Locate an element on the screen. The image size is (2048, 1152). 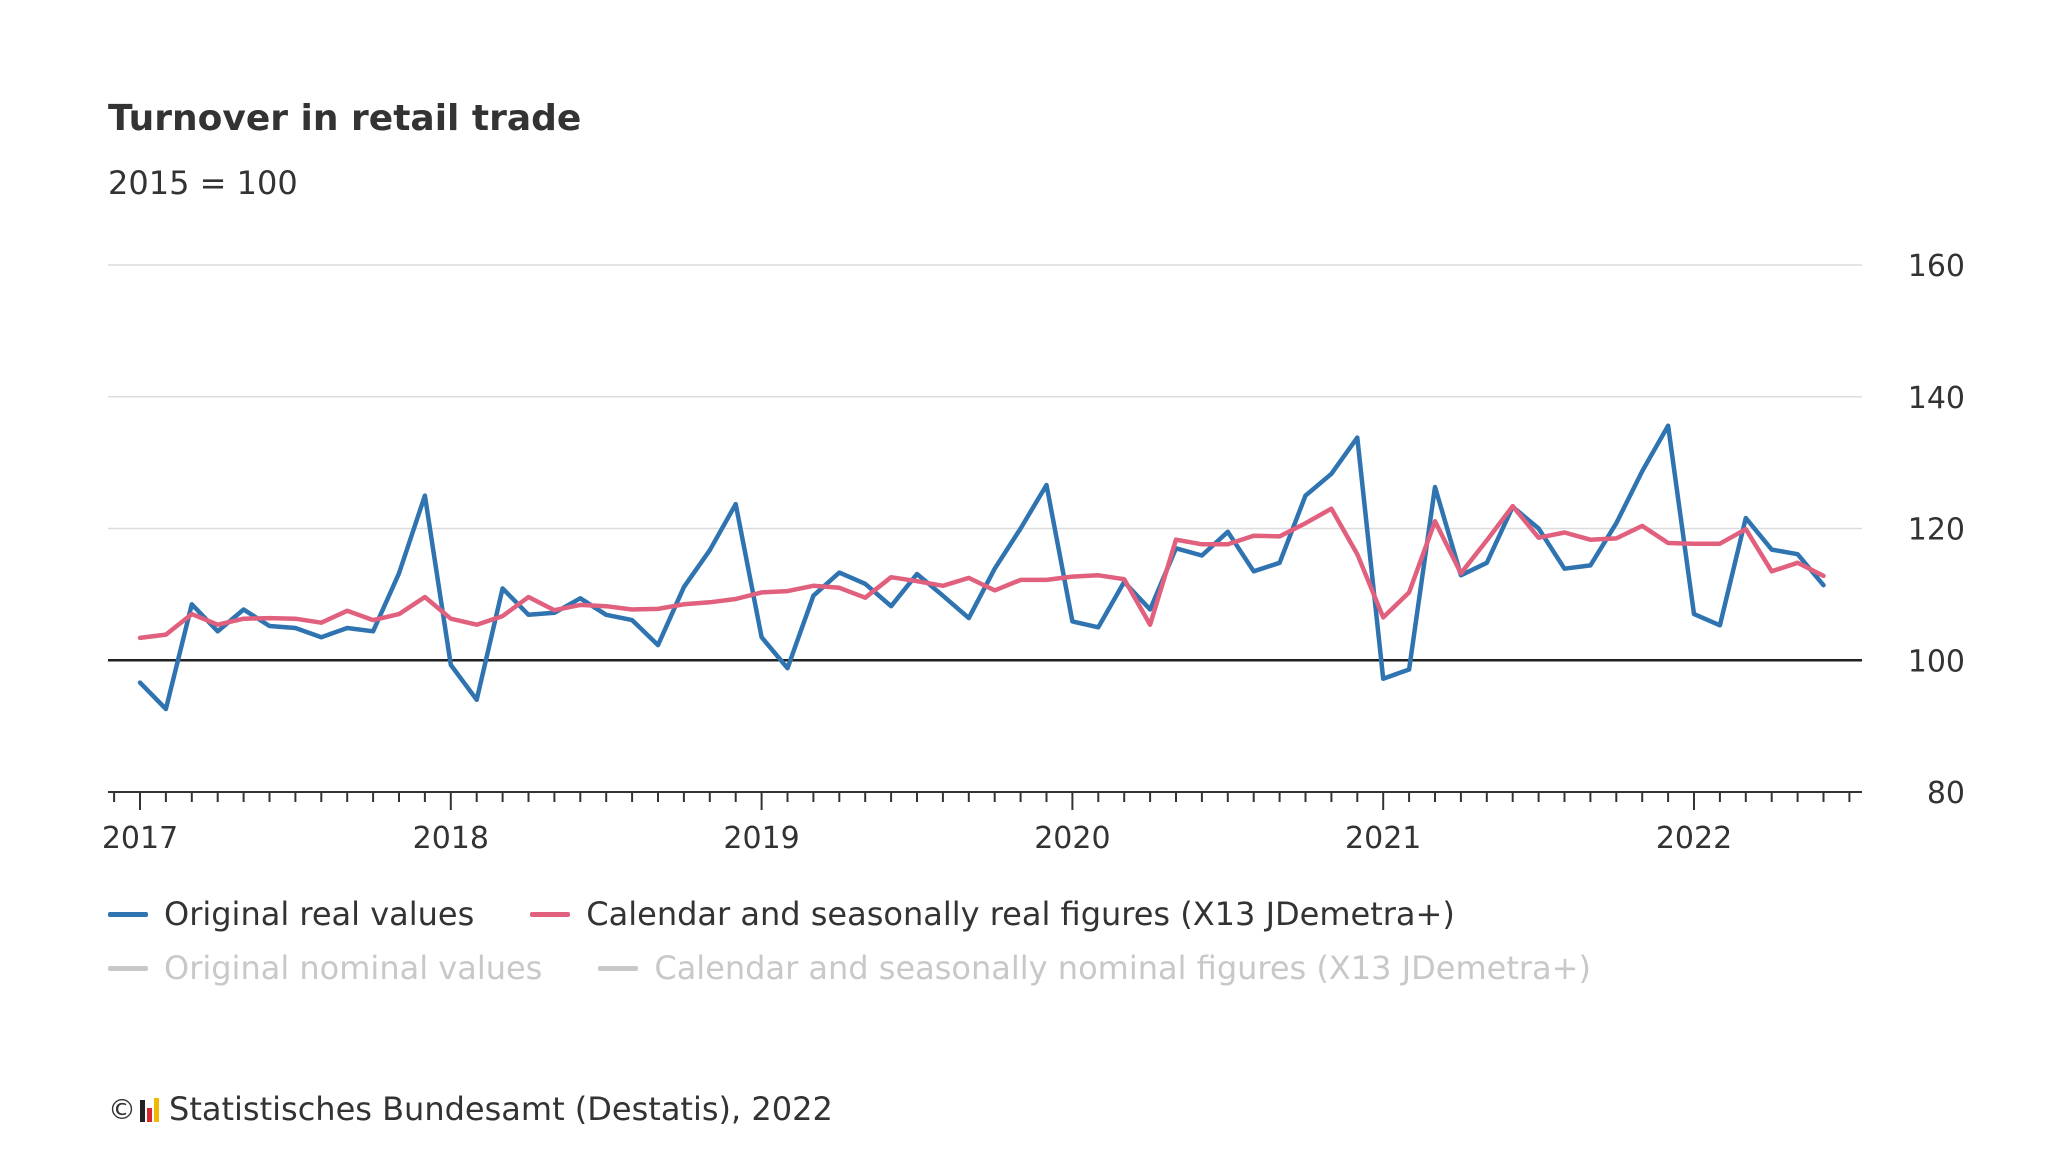
y-axis-tick-labels: 80 100 120 140 160 is located at coordinates (1936, 530).